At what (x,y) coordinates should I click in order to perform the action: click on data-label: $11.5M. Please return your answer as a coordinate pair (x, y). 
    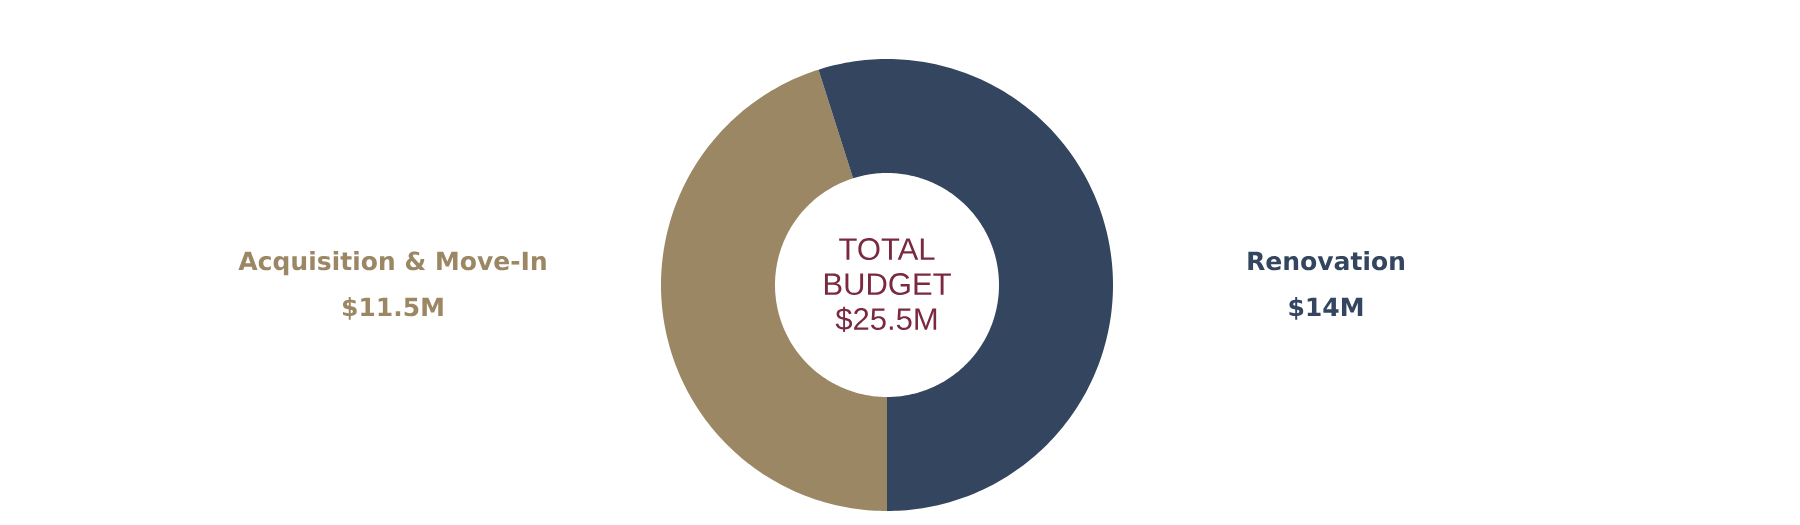
    Looking at the image, I should click on (392, 308).